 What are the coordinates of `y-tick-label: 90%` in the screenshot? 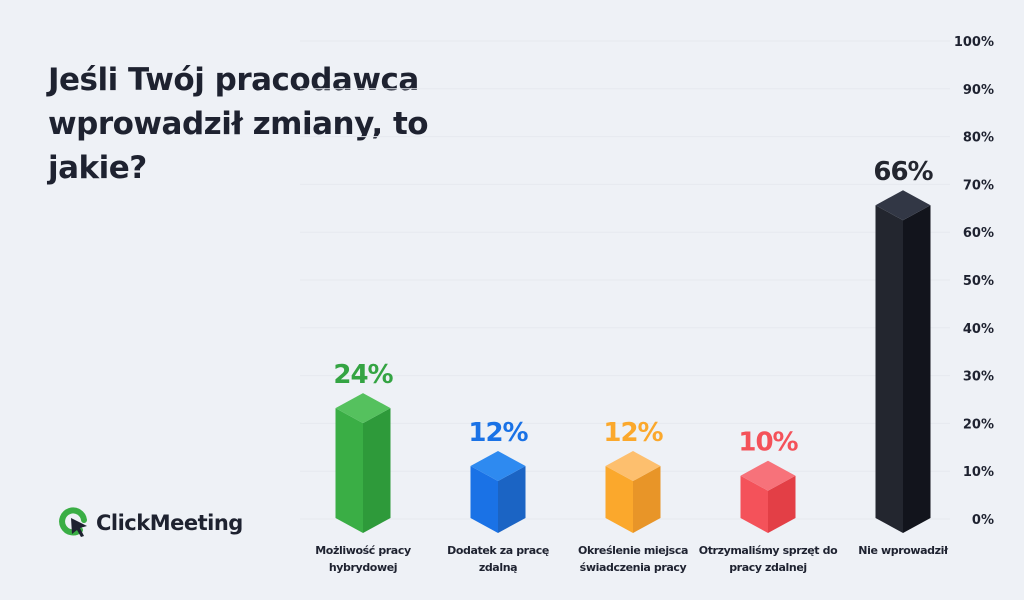 It's located at (978, 90).